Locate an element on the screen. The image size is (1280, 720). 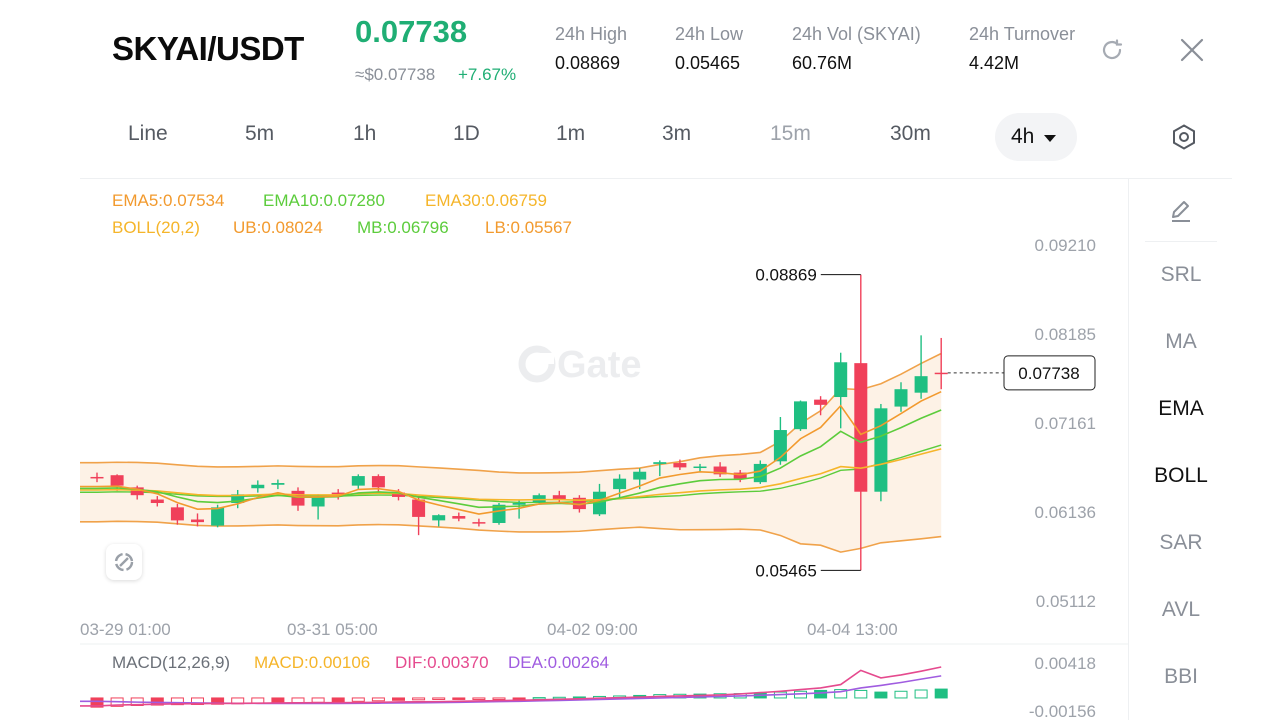
tab-30m: 30m is located at coordinates (910, 133).